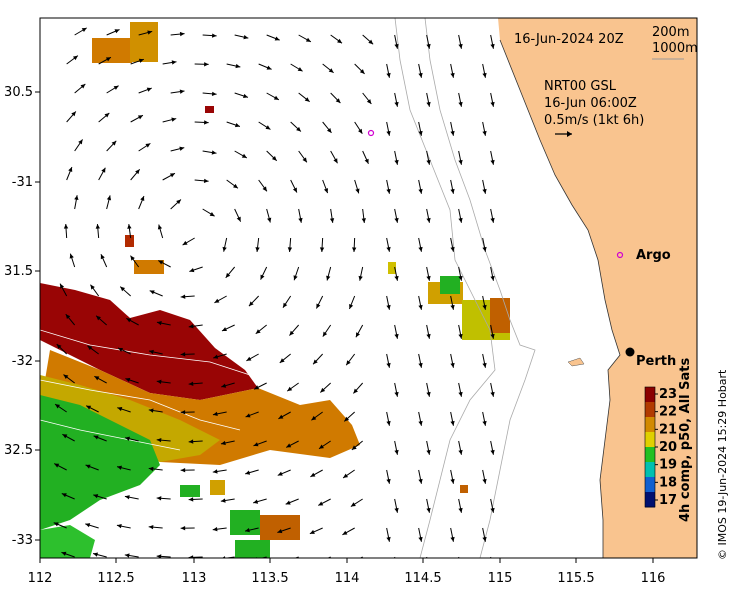 The image size is (740, 592). What do you see at coordinates (668, 394) in the screenshot?
I see `colorbar-tick-label: 23` at bounding box center [668, 394].